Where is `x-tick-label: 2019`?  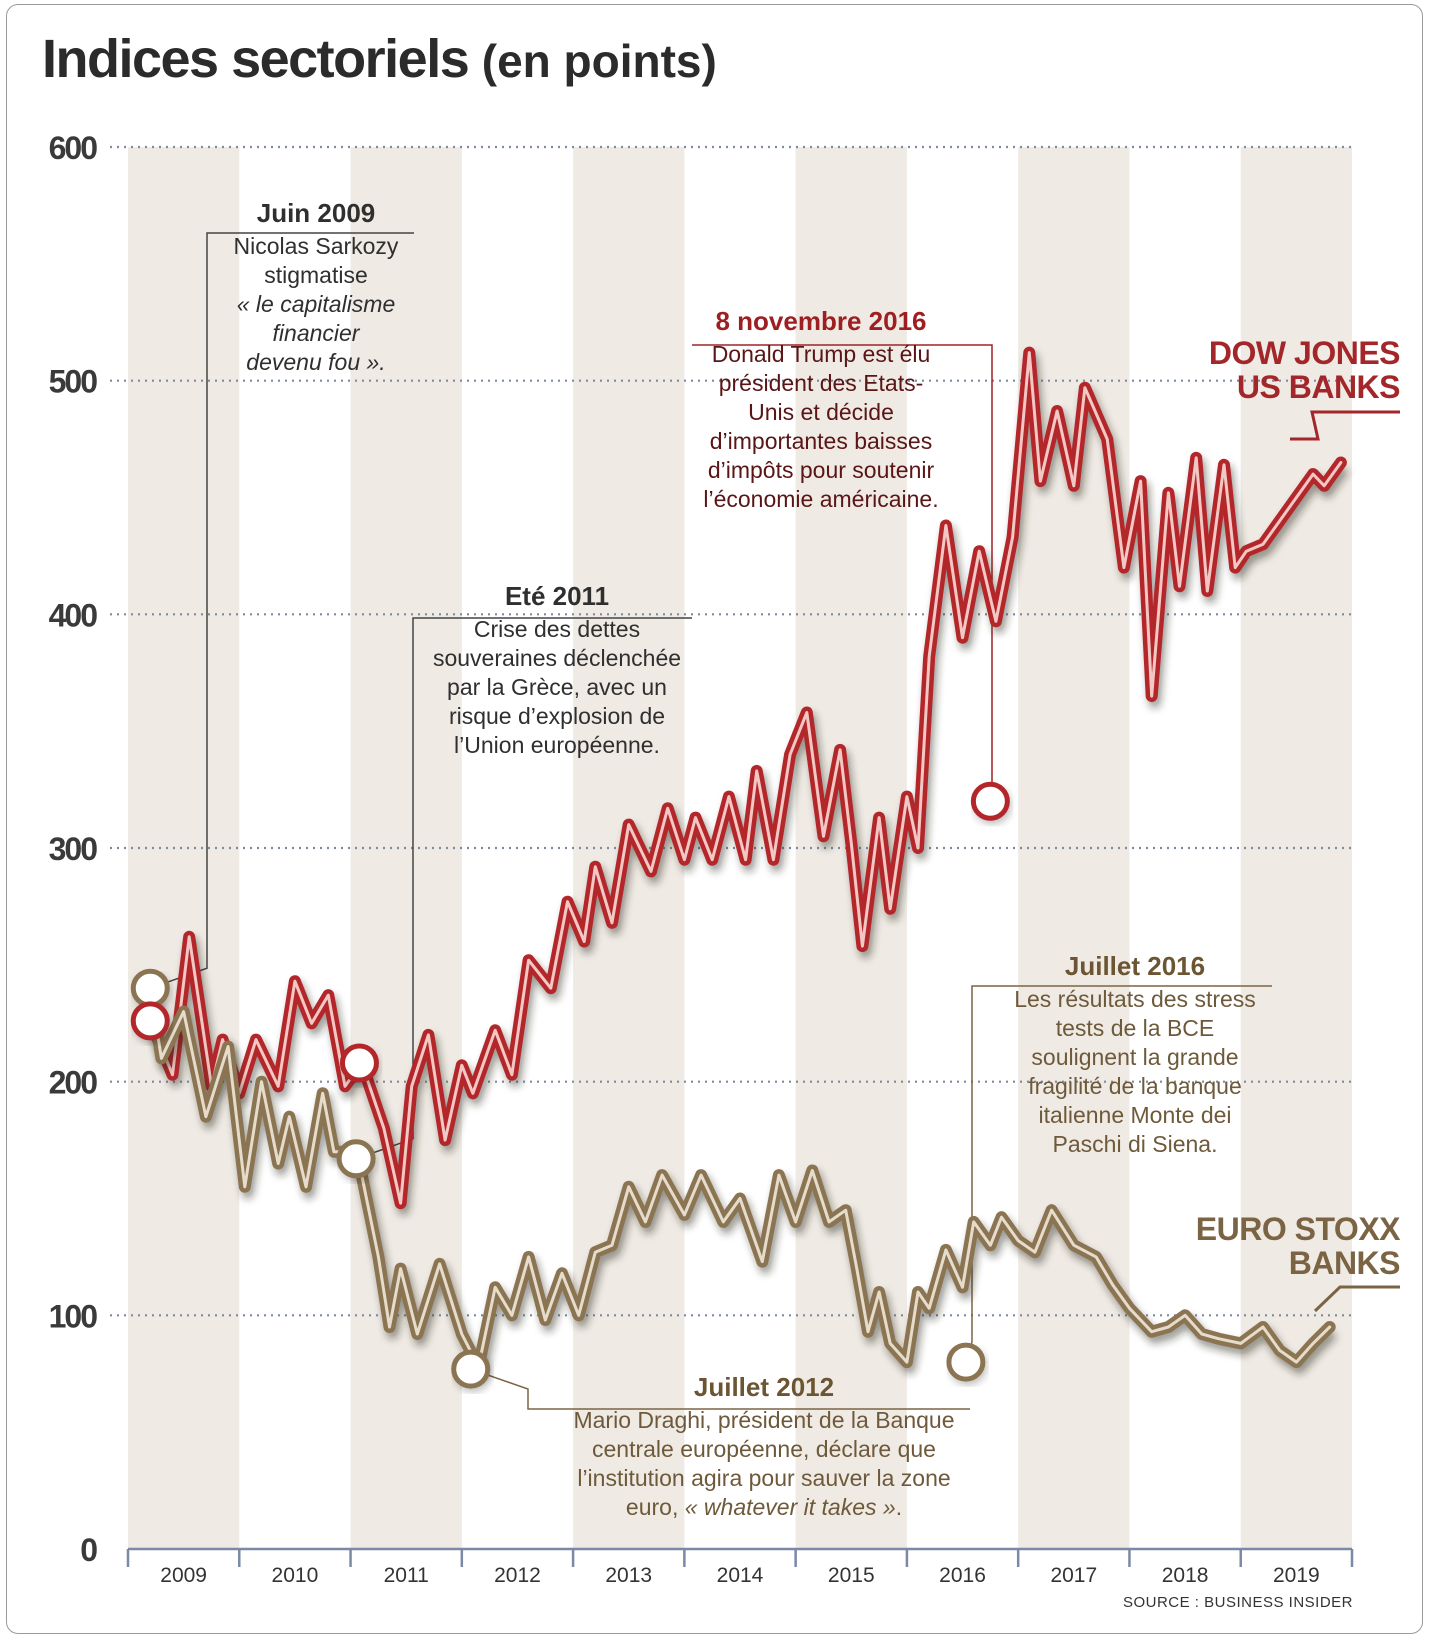
x-tick-label: 2019 is located at coordinates (1296, 1575).